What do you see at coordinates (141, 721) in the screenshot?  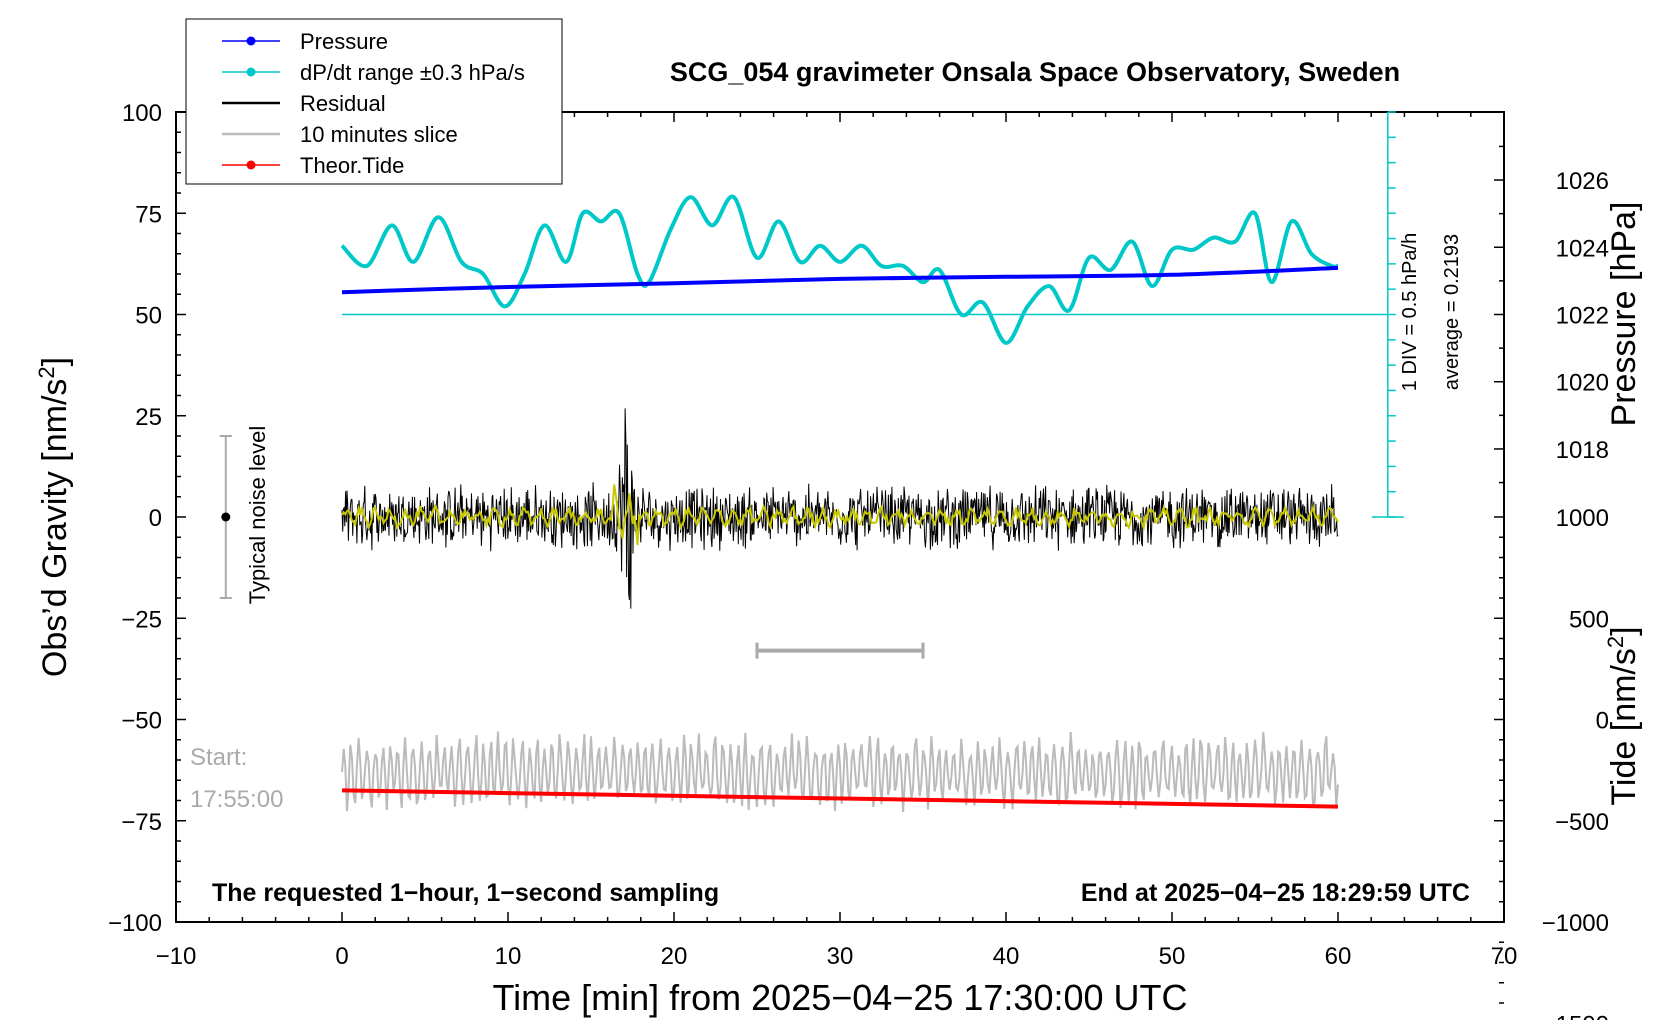 I see `y-tick-label: −50` at bounding box center [141, 721].